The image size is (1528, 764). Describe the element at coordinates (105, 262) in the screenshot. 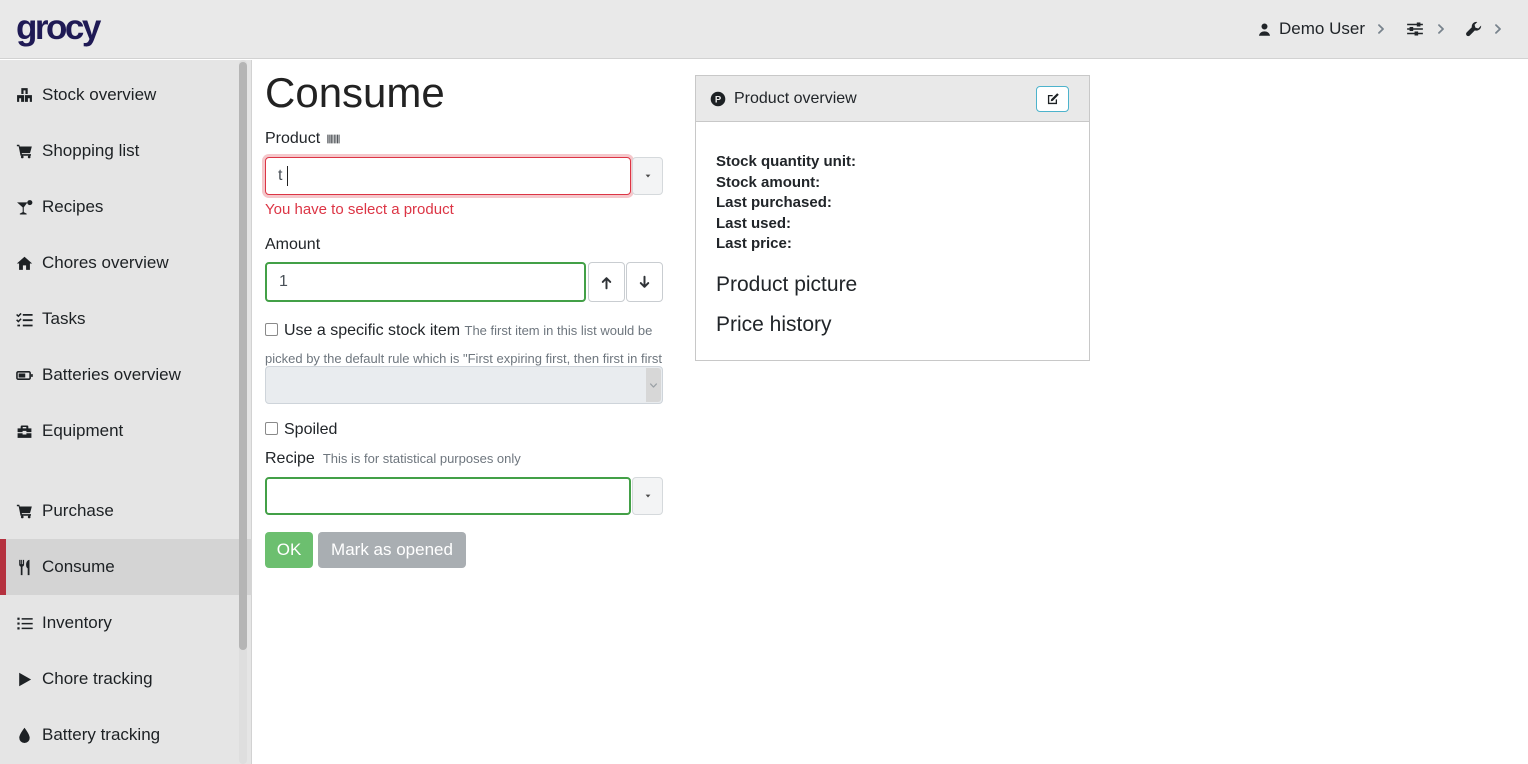

I see `sidebar-item-label: Chores overview` at that location.